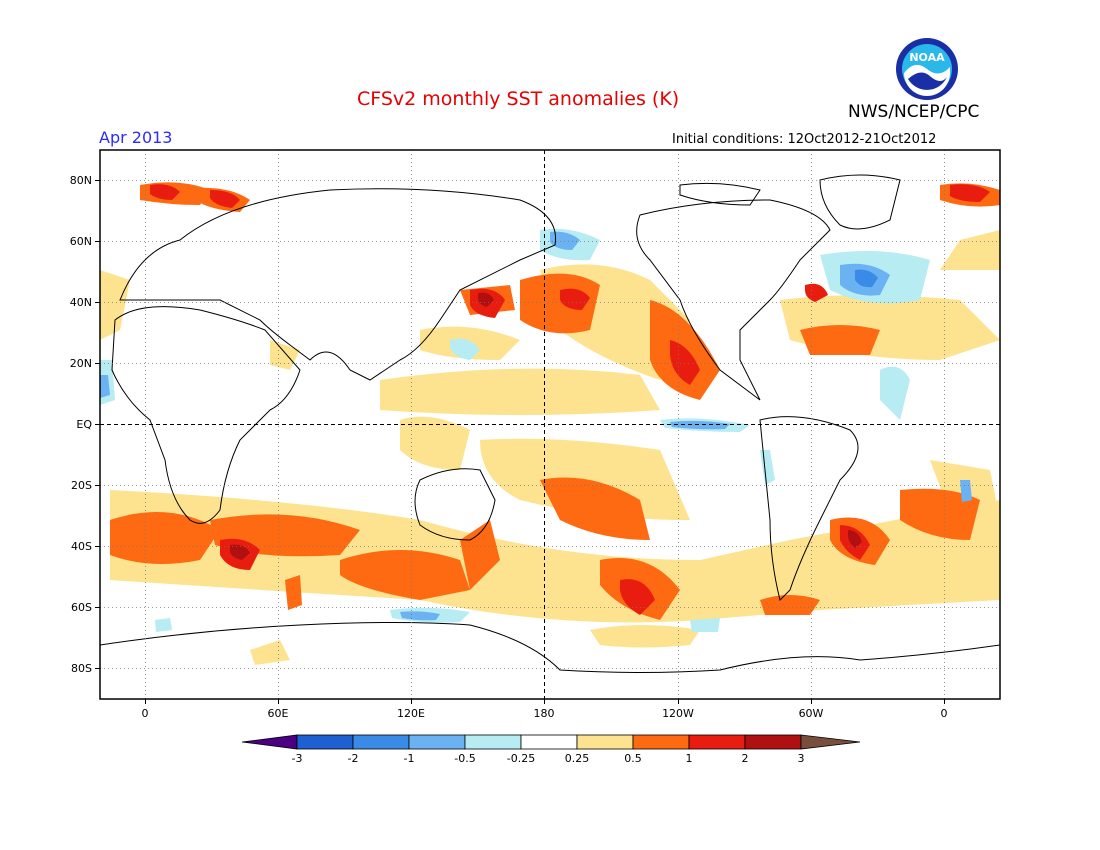 Image resolution: width=1100 pixels, height=850 pixels. Describe the element at coordinates (914, 112) in the screenshot. I see `agency-label: NWS/NCEP/CPC` at that location.